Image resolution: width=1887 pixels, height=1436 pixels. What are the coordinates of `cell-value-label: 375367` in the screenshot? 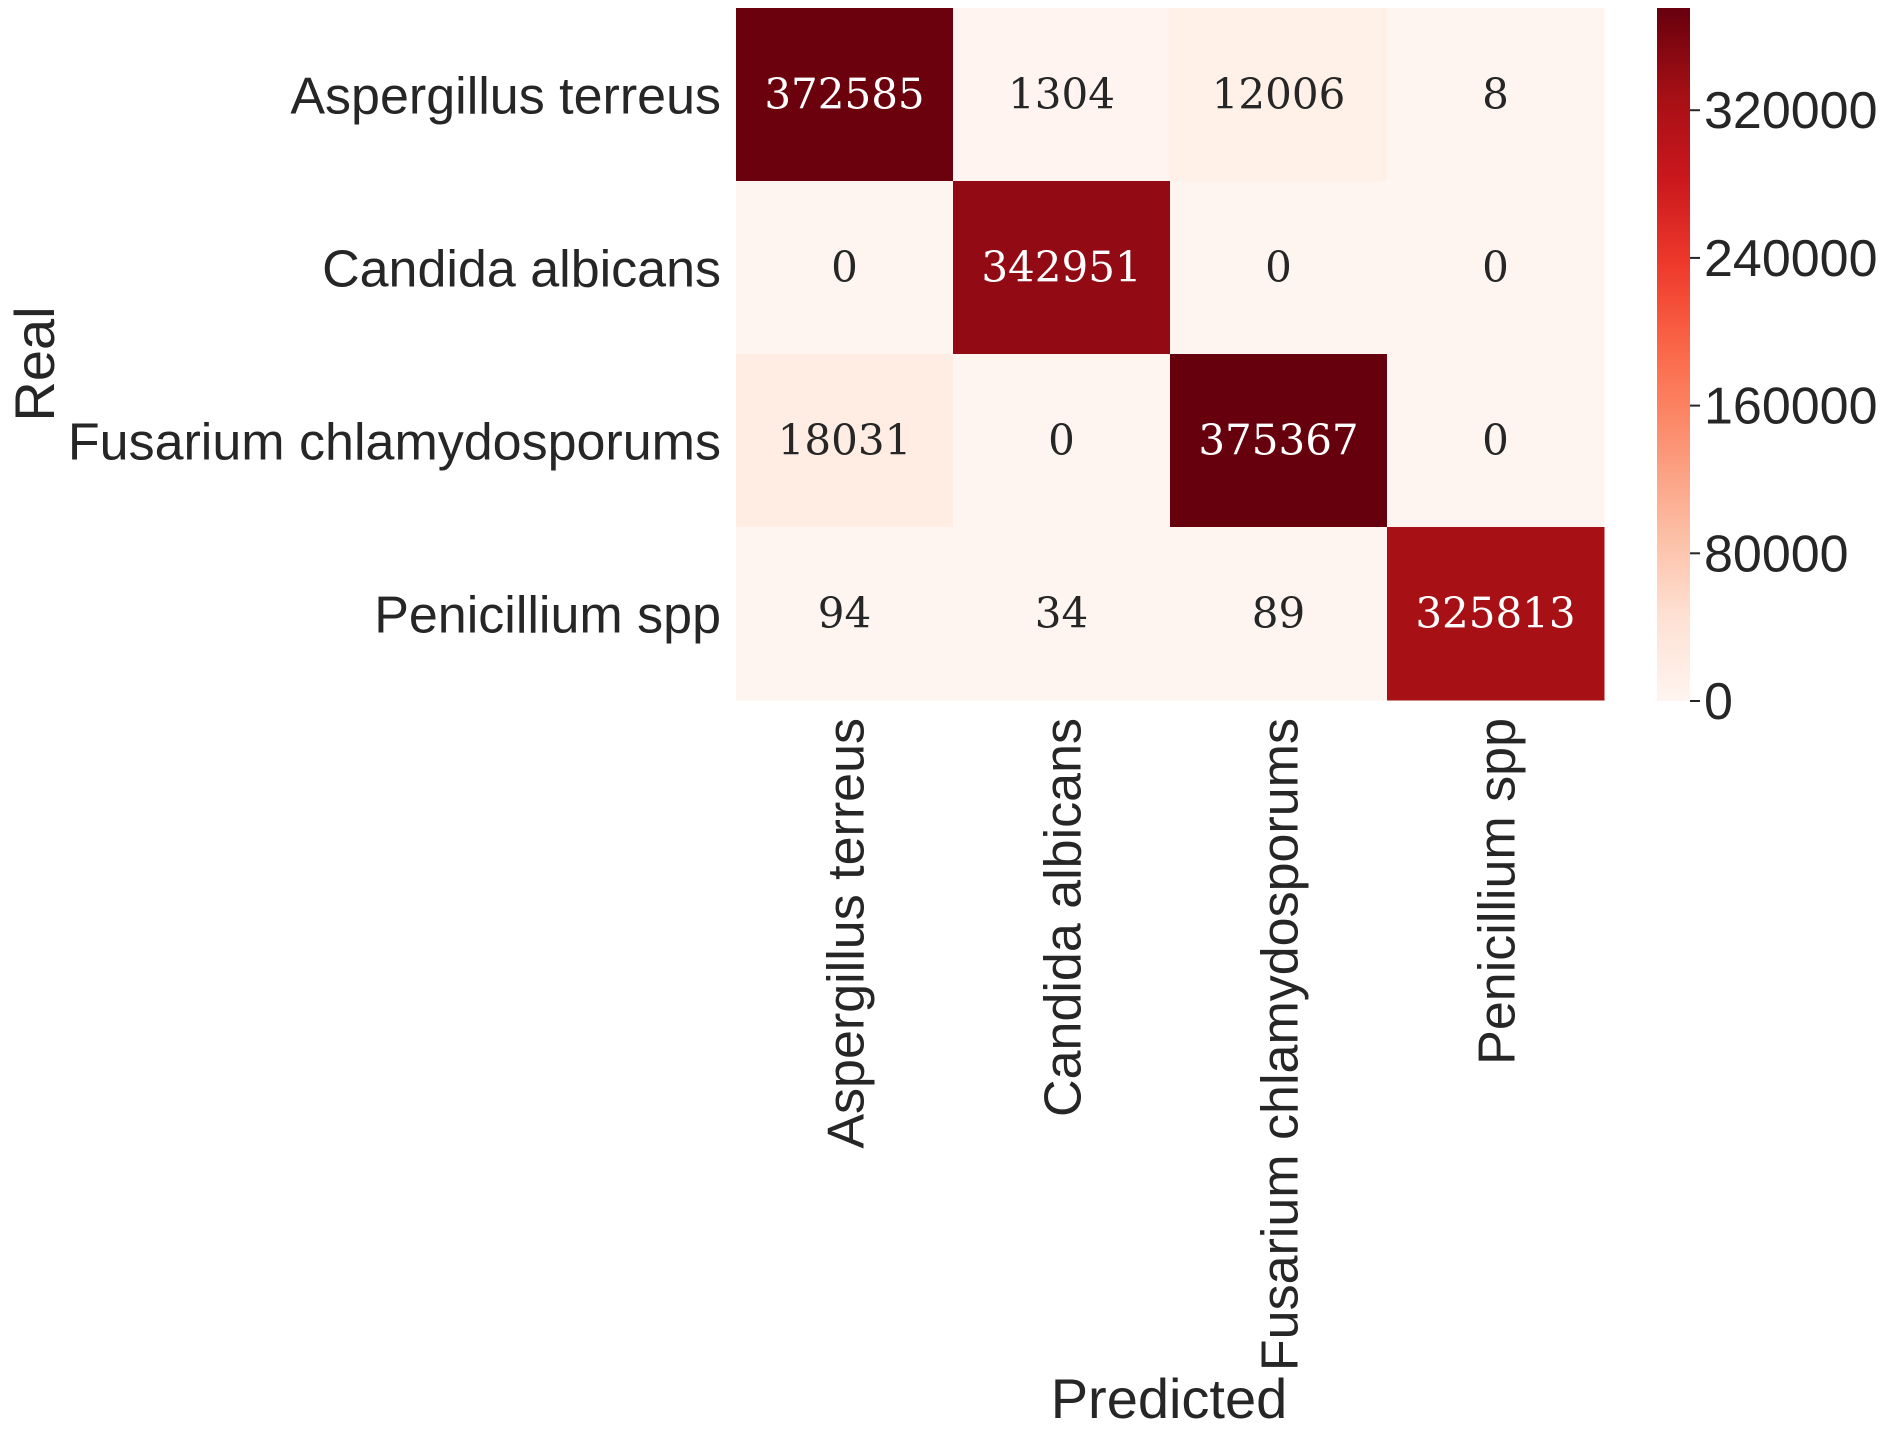 It's located at (1278, 440).